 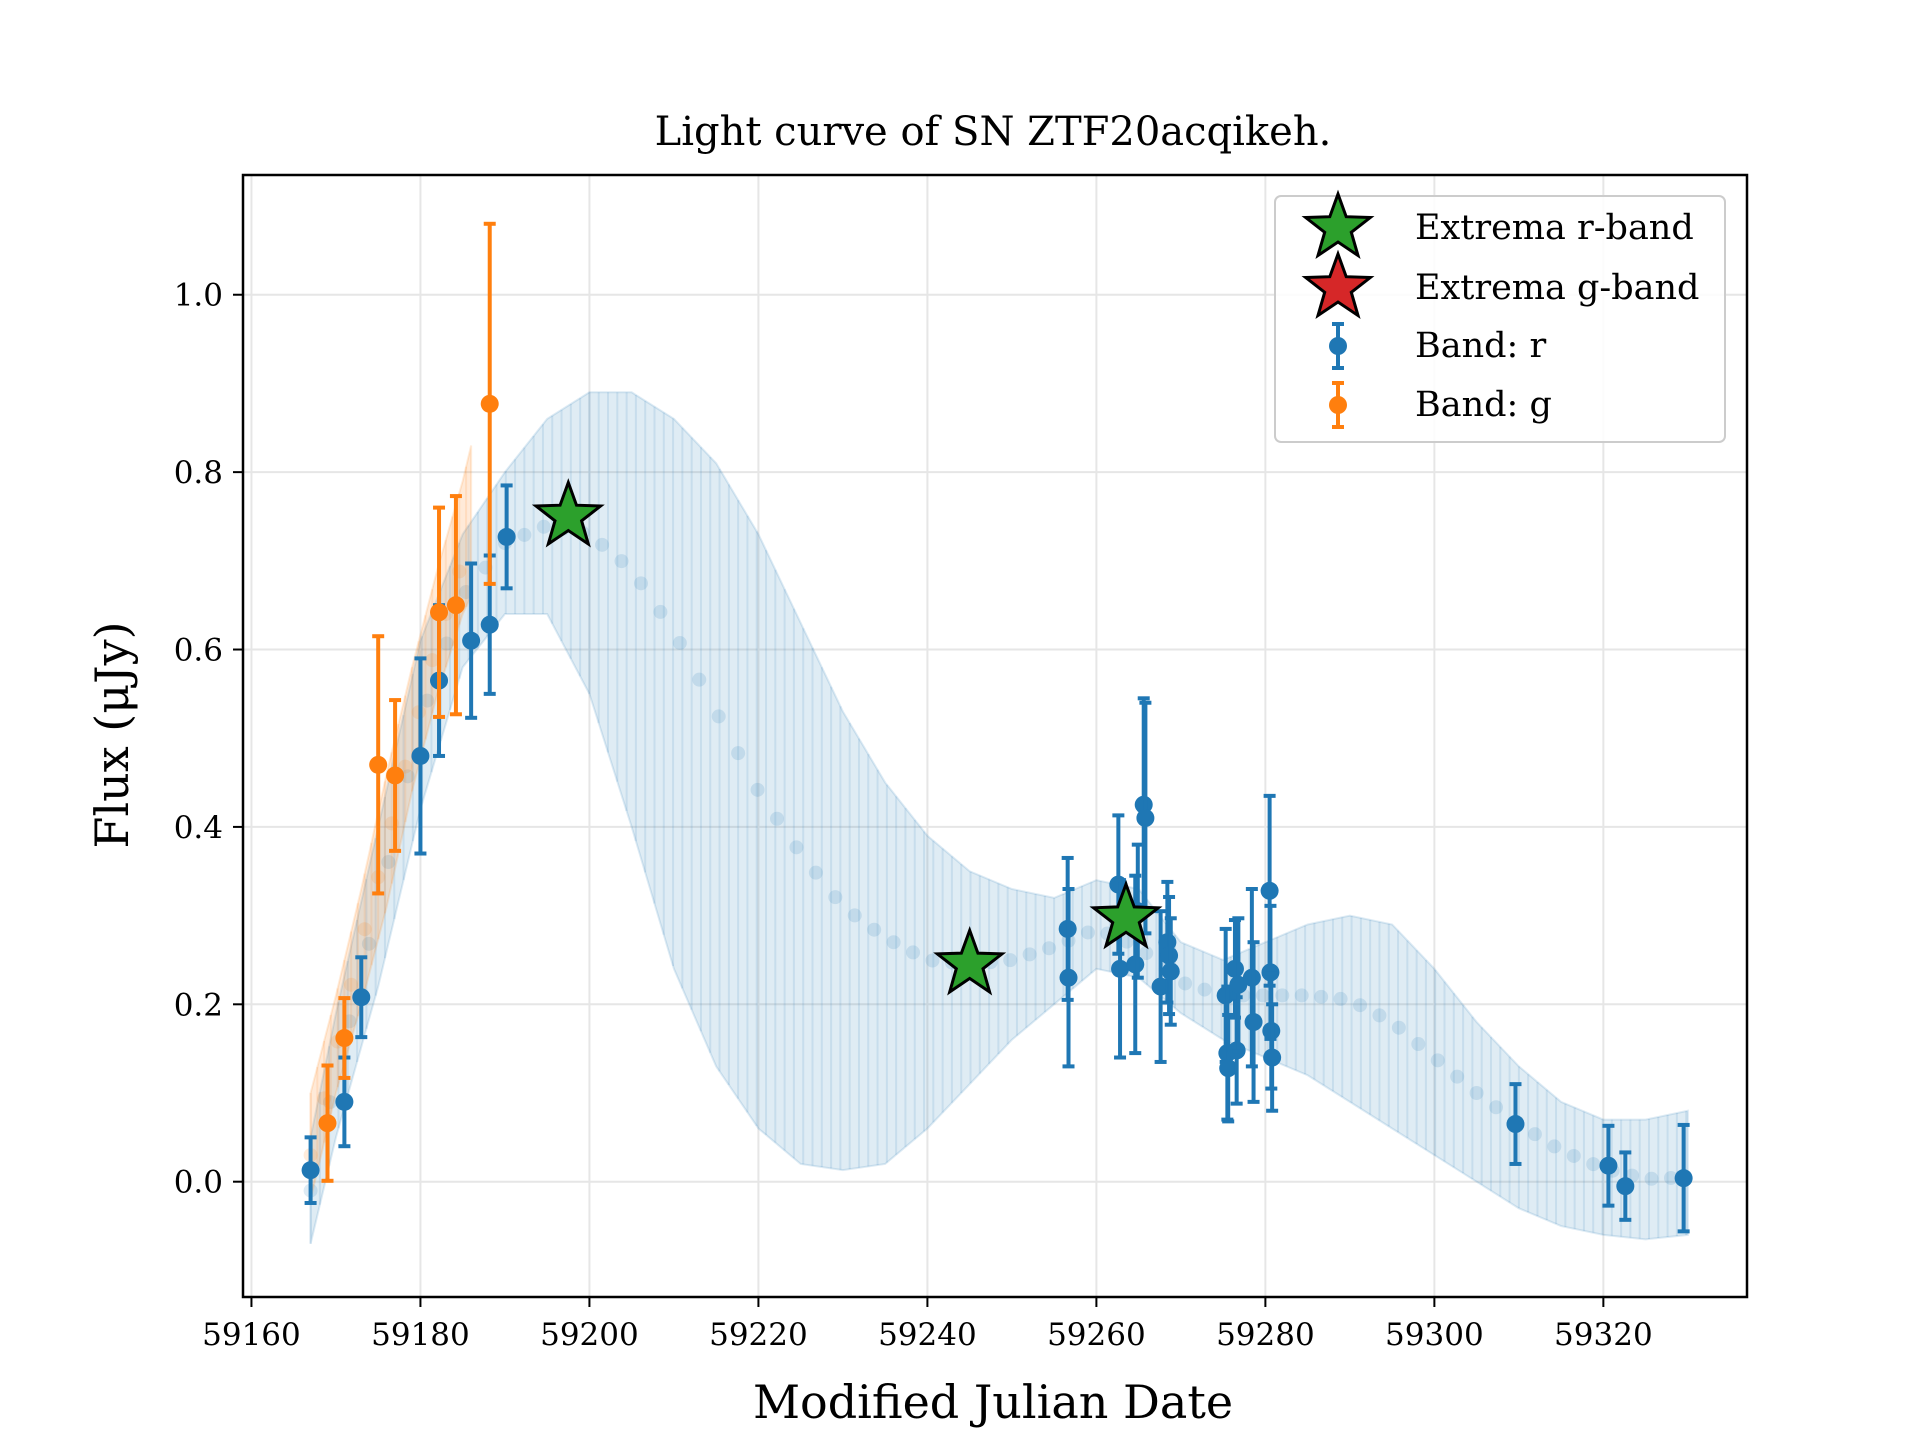 I want to click on legend-point-marker, so click(x=1338, y=346).